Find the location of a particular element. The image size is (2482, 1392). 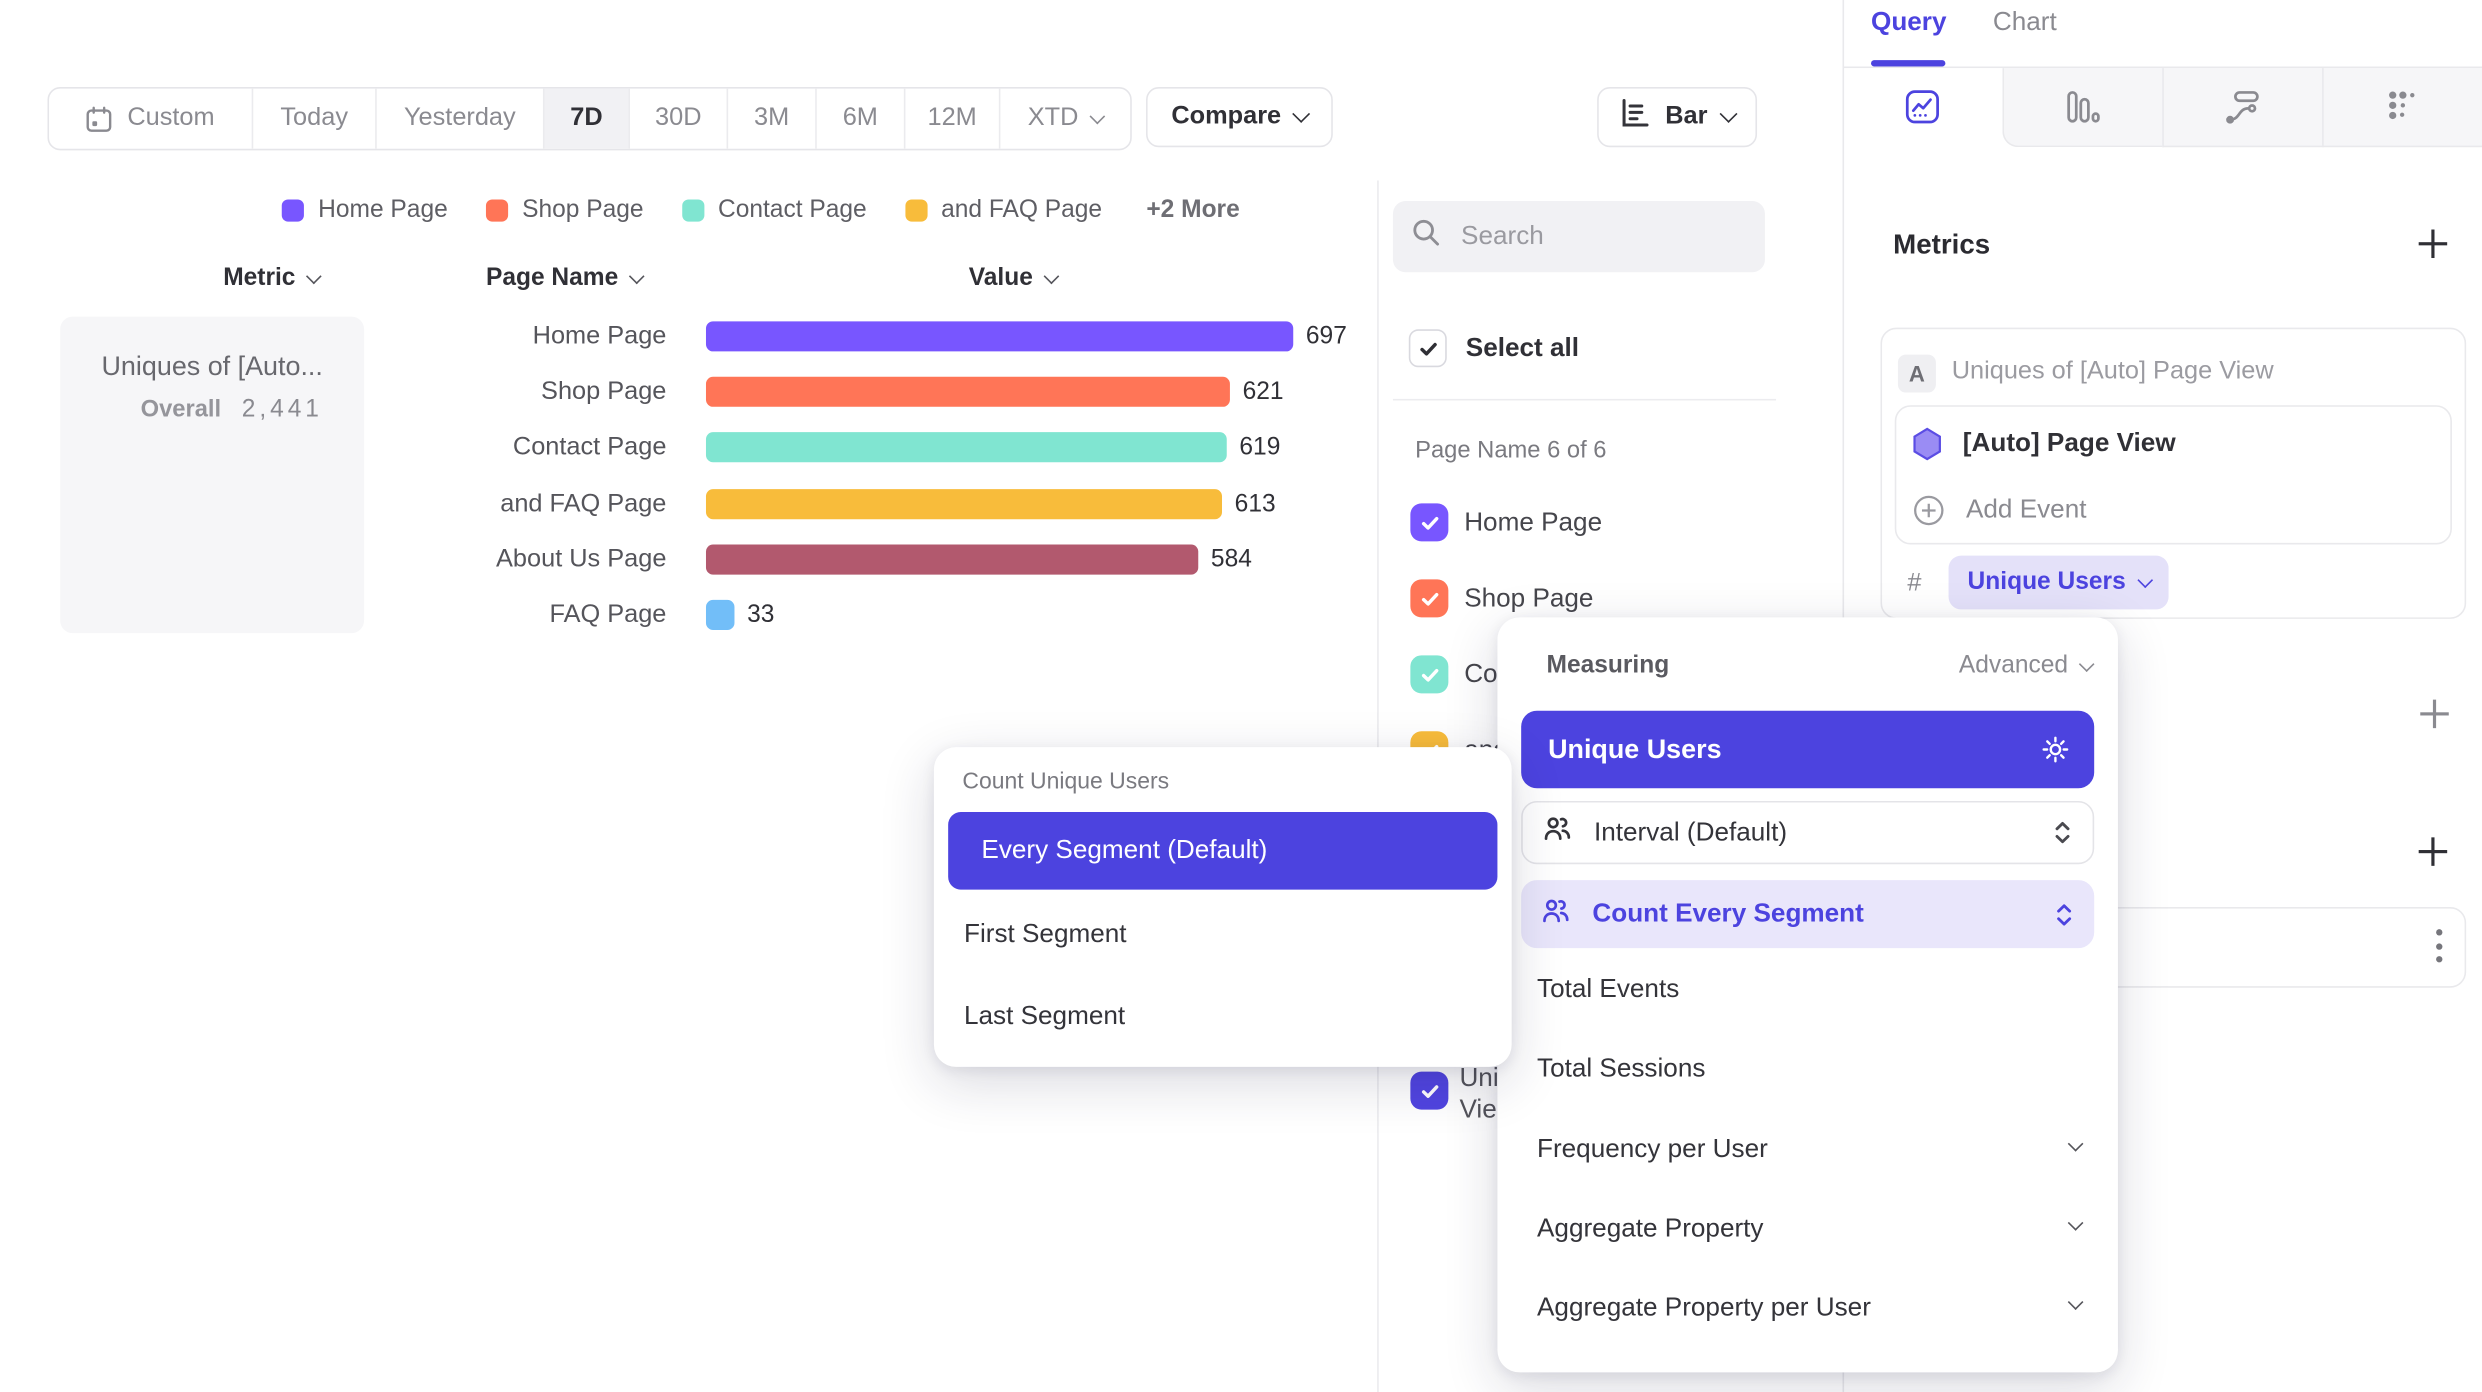

date-range-label: Yesterday is located at coordinates (459, 118).